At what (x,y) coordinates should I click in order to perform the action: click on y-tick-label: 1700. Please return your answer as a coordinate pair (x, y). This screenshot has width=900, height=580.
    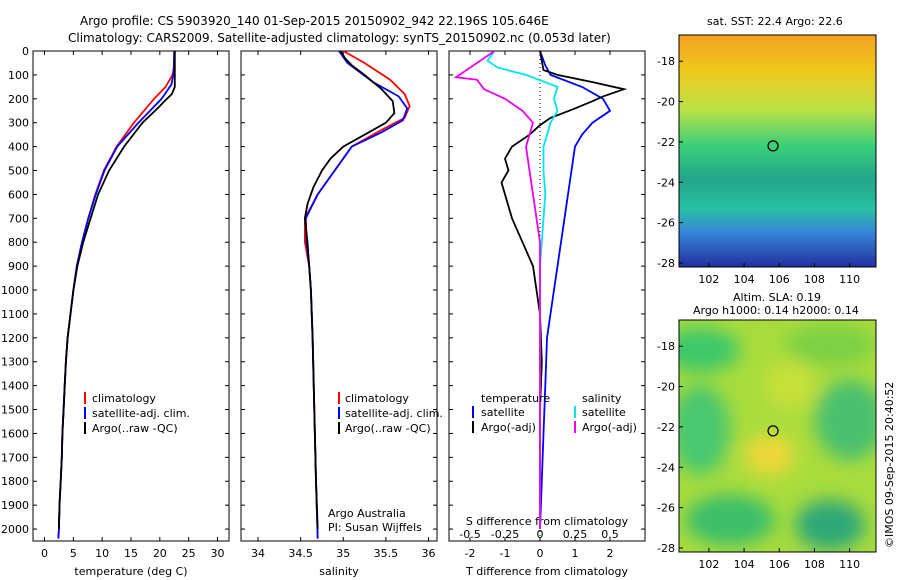
    Looking at the image, I should click on (15, 457).